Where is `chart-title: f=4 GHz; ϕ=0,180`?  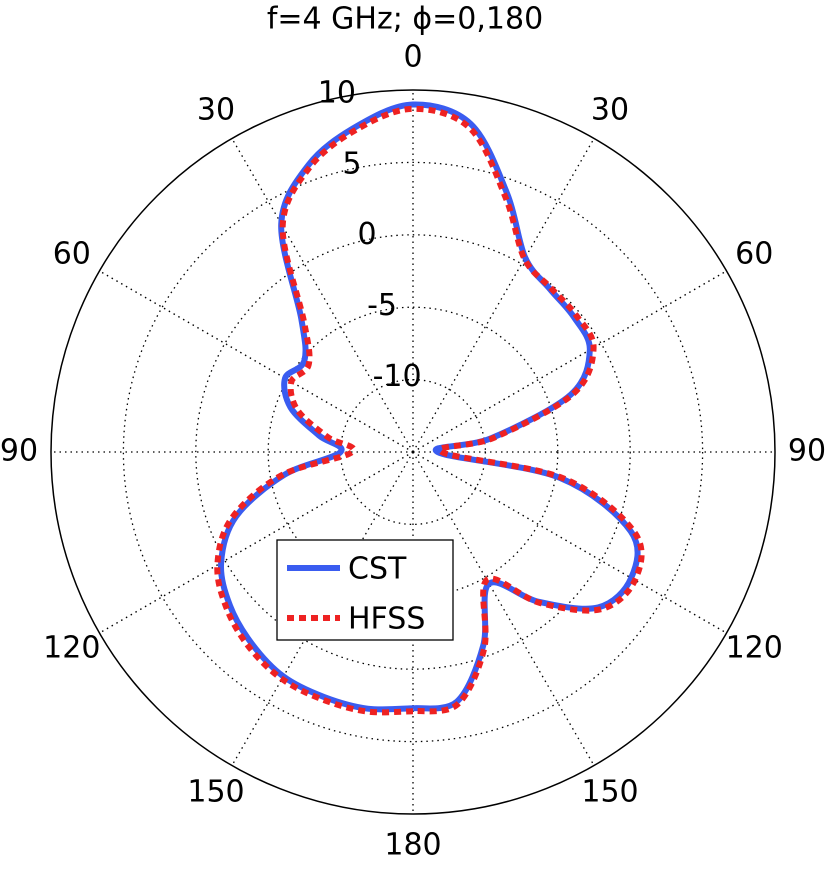
chart-title: f=4 GHz; ϕ=0,180 is located at coordinates (405, 19).